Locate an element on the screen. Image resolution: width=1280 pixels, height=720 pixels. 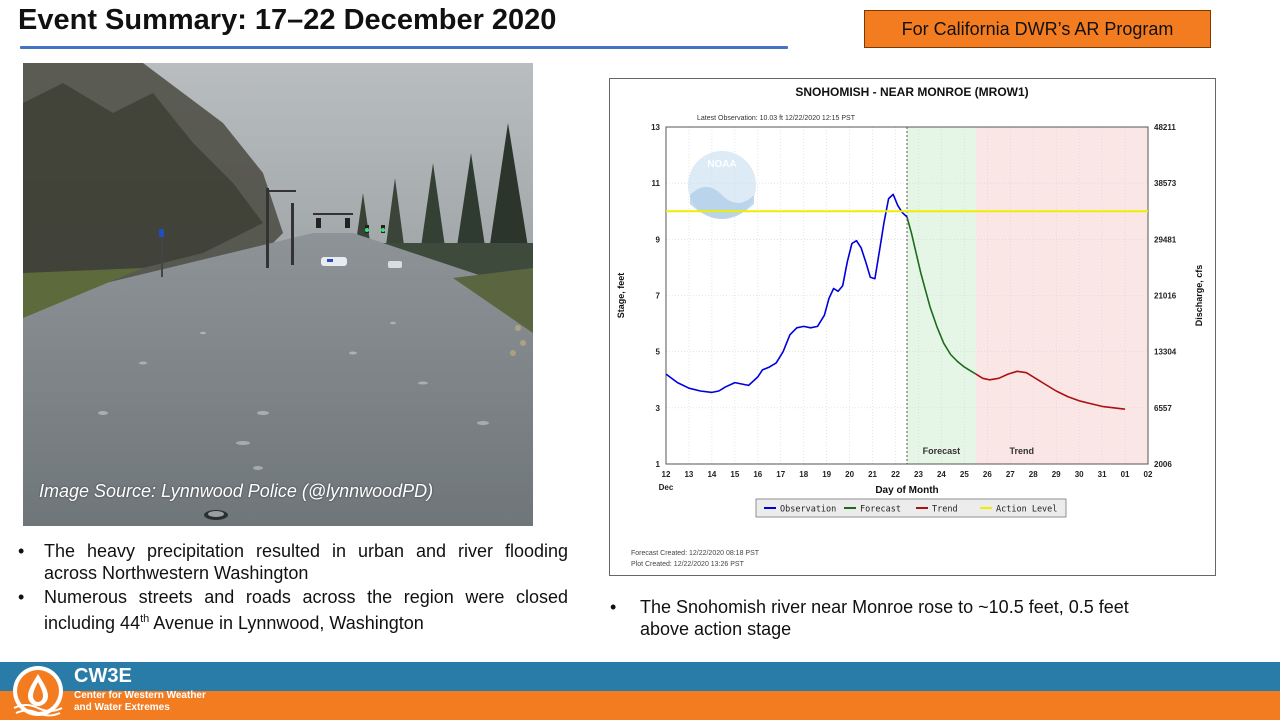
y2-tick-label: 21016 is located at coordinates (1165, 296).